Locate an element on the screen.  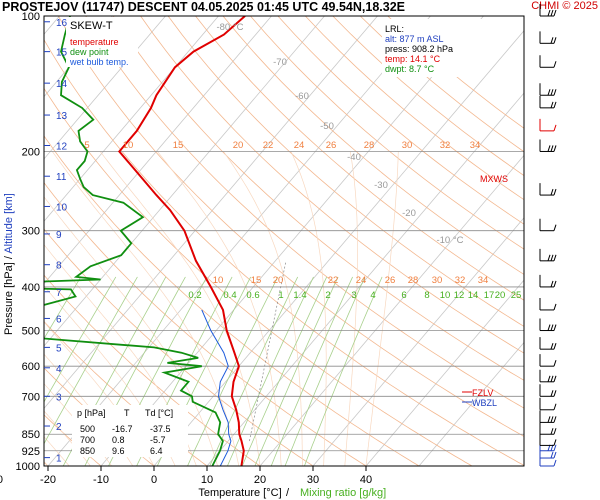
altitude-tick-label: 9 is located at coordinates (59, 235).